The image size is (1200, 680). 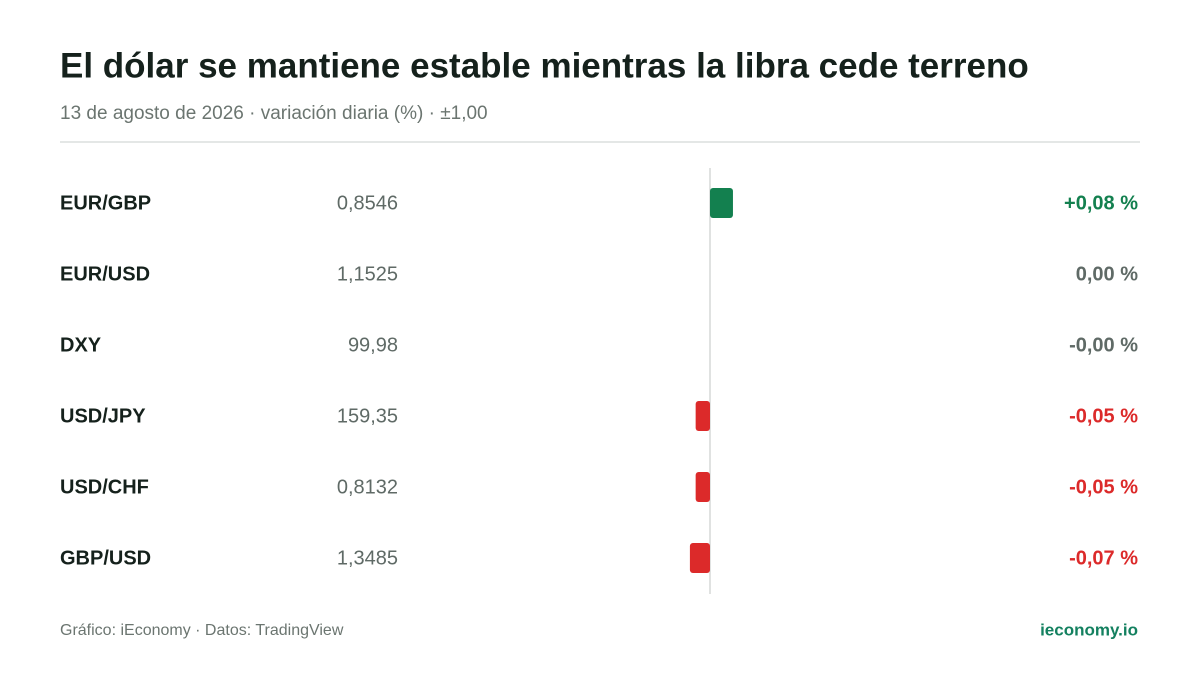 What do you see at coordinates (1089, 629) in the screenshot?
I see `brand: ieconomy.io` at bounding box center [1089, 629].